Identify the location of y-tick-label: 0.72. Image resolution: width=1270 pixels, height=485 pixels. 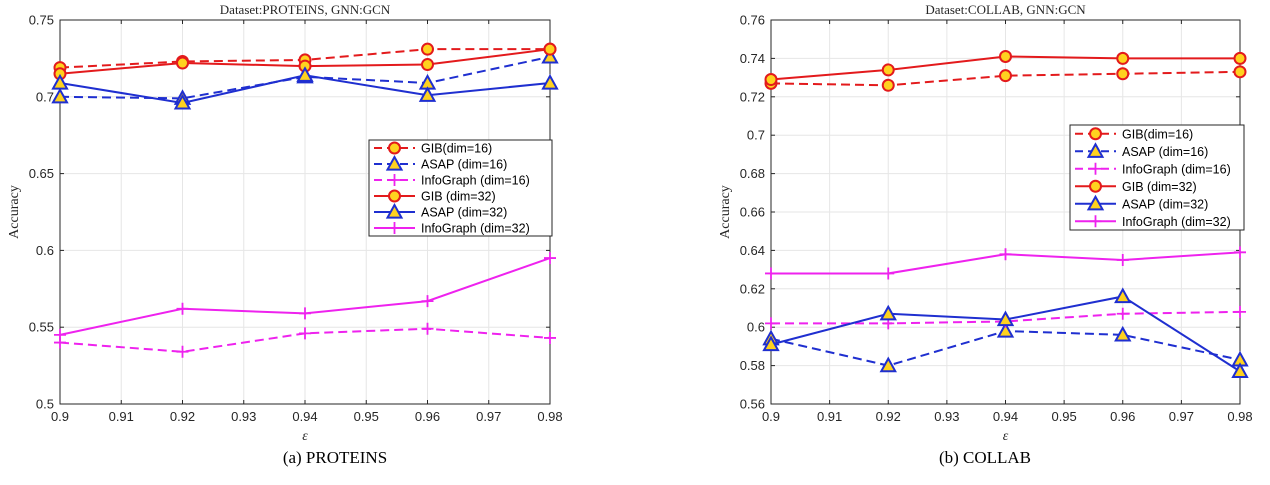
(752, 96).